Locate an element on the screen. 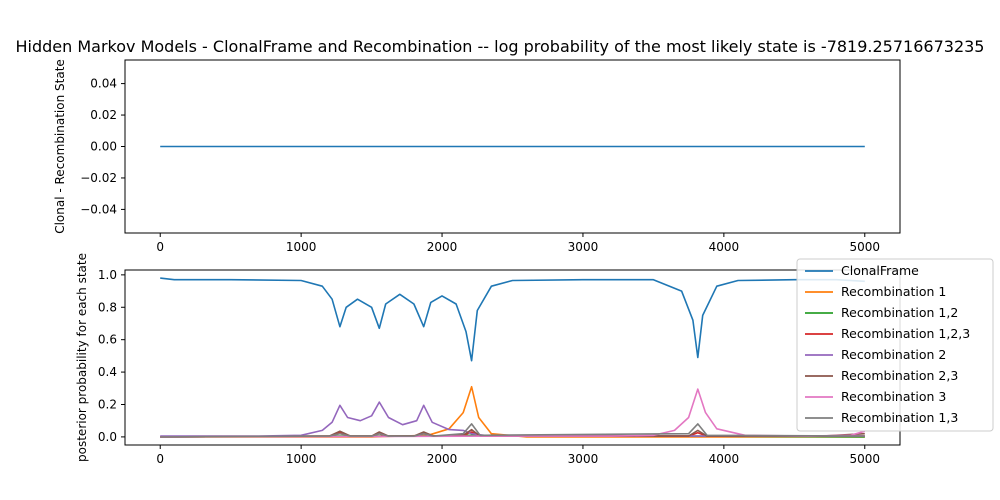  legend-label: ClonalFrame is located at coordinates (880, 270).